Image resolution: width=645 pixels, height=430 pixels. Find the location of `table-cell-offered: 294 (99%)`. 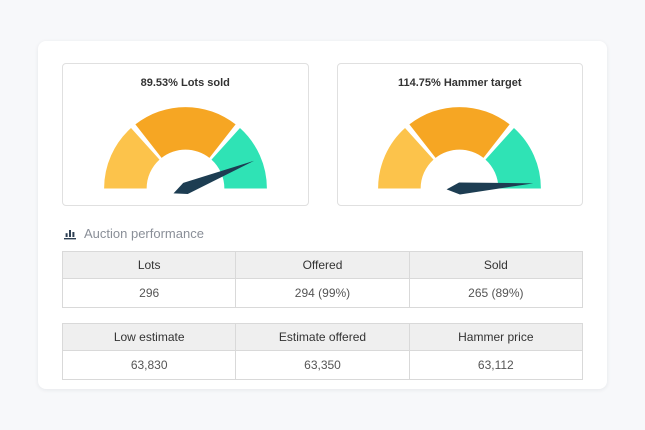

table-cell-offered: 294 (99%) is located at coordinates (322, 293).